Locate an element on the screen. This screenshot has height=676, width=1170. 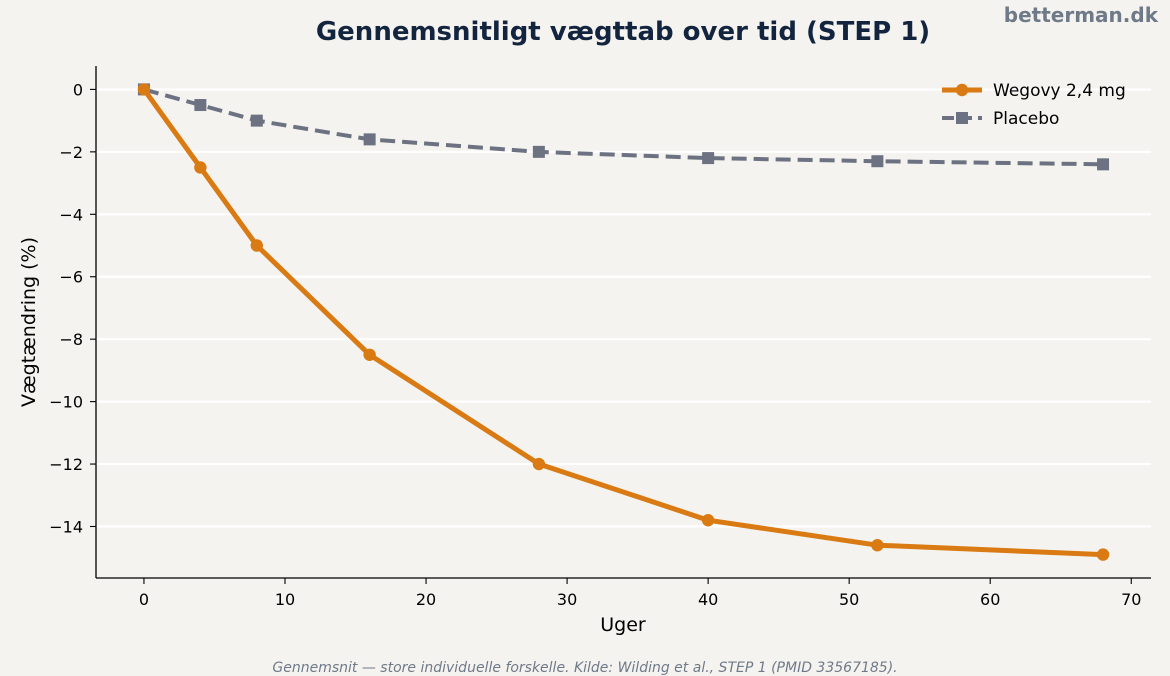
placebo-series is located at coordinates (623, 127).